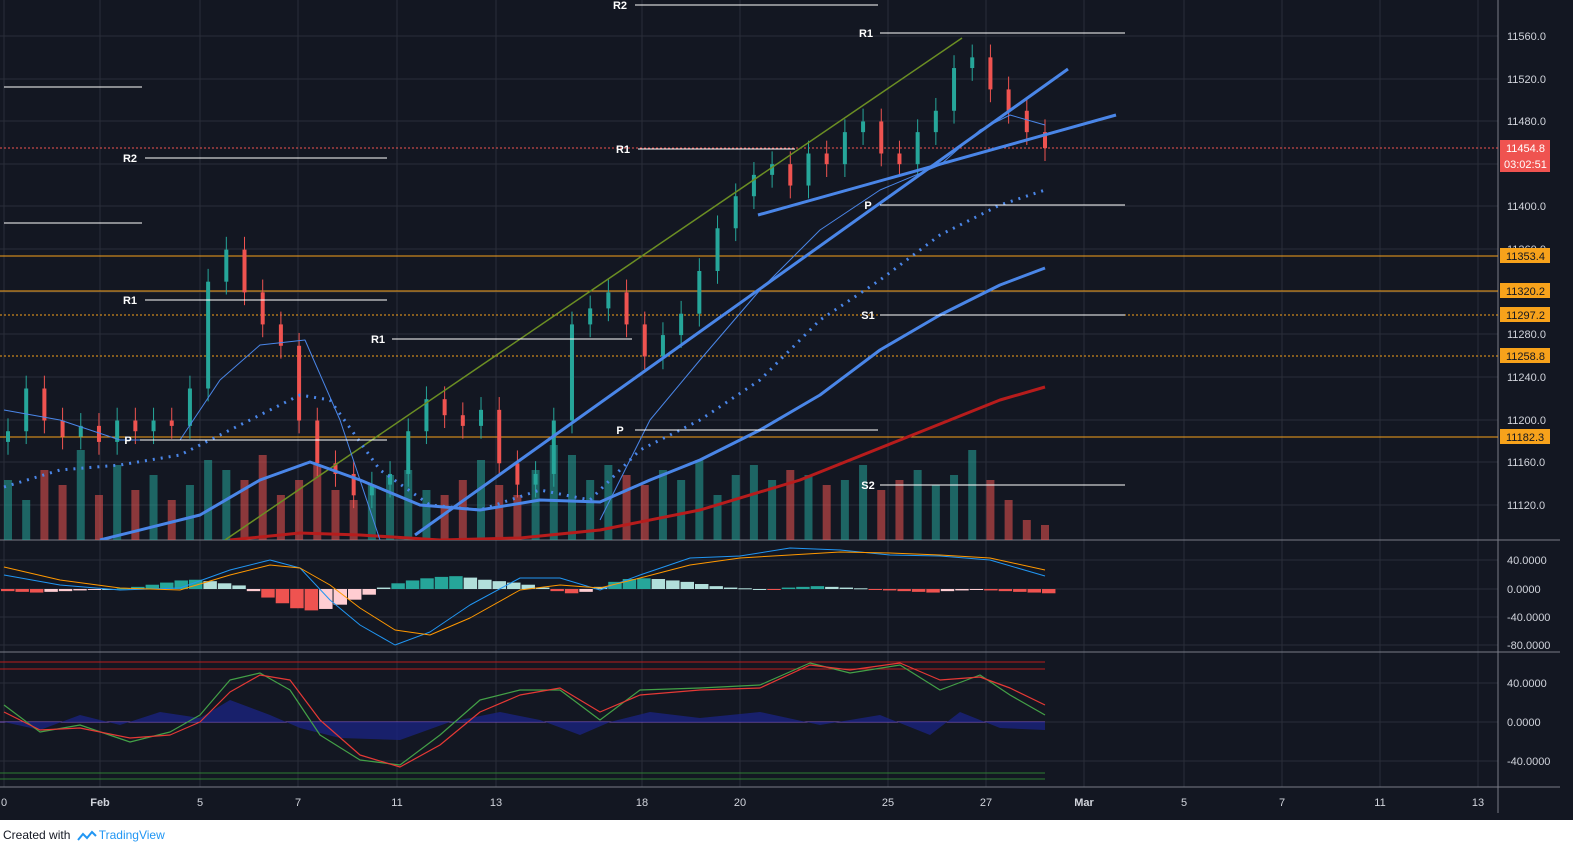 This screenshot has height=853, width=1573. Describe the element at coordinates (1526, 378) in the screenshot. I see `price-axis-tick: 11240.0` at that location.